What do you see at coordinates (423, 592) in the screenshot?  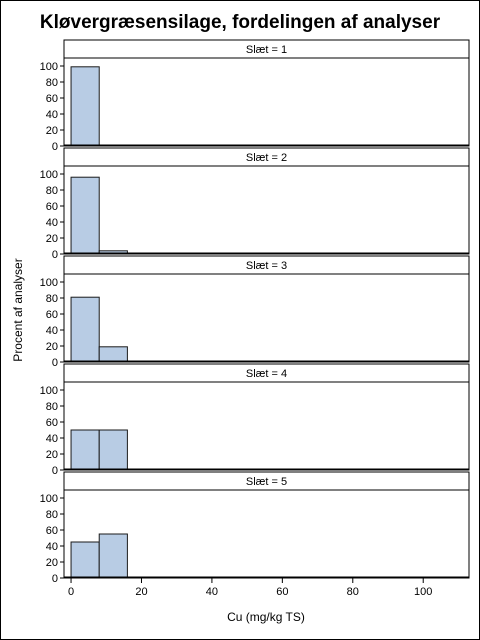 I see `x-tick-label: 100` at bounding box center [423, 592].